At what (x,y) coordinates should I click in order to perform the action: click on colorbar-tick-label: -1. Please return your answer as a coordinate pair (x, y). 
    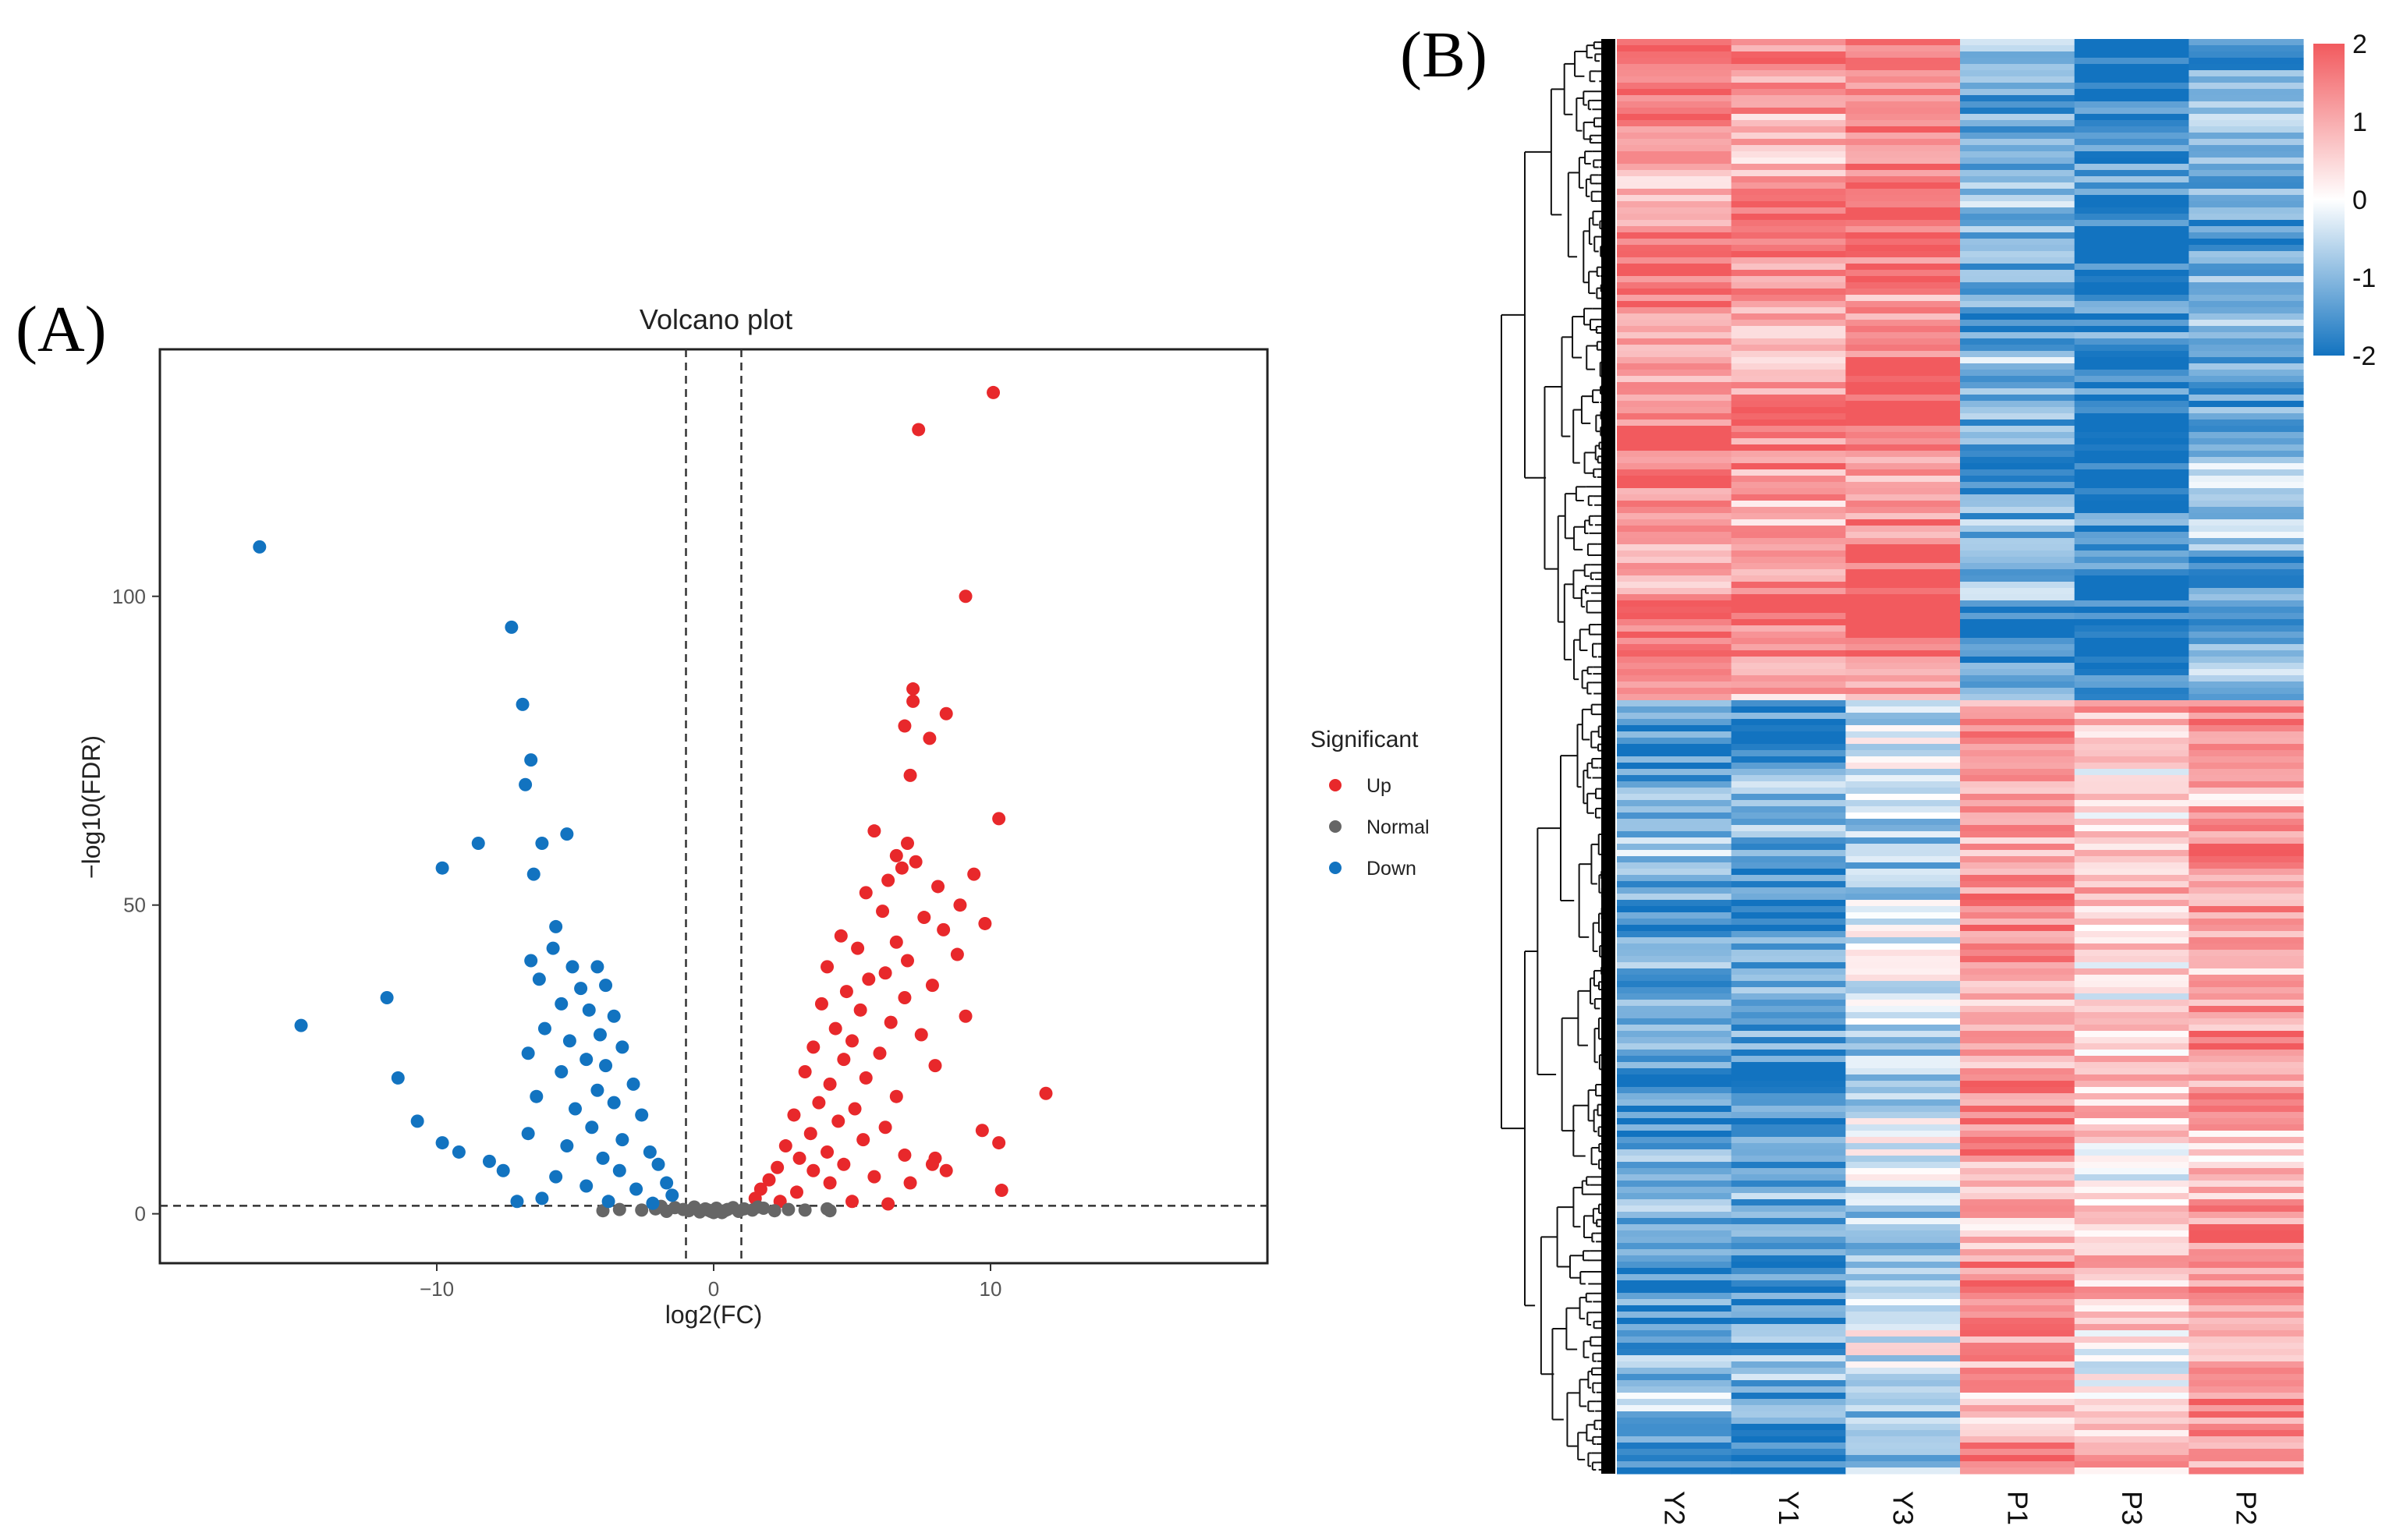
    Looking at the image, I should click on (2364, 279).